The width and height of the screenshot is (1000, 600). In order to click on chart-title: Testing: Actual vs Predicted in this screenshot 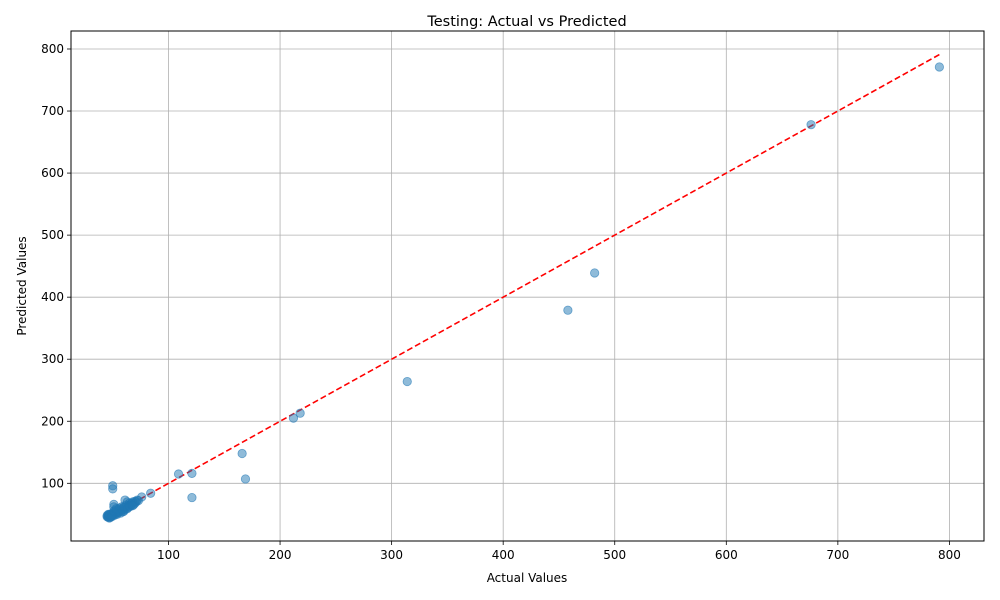, I will do `click(526, 22)`.